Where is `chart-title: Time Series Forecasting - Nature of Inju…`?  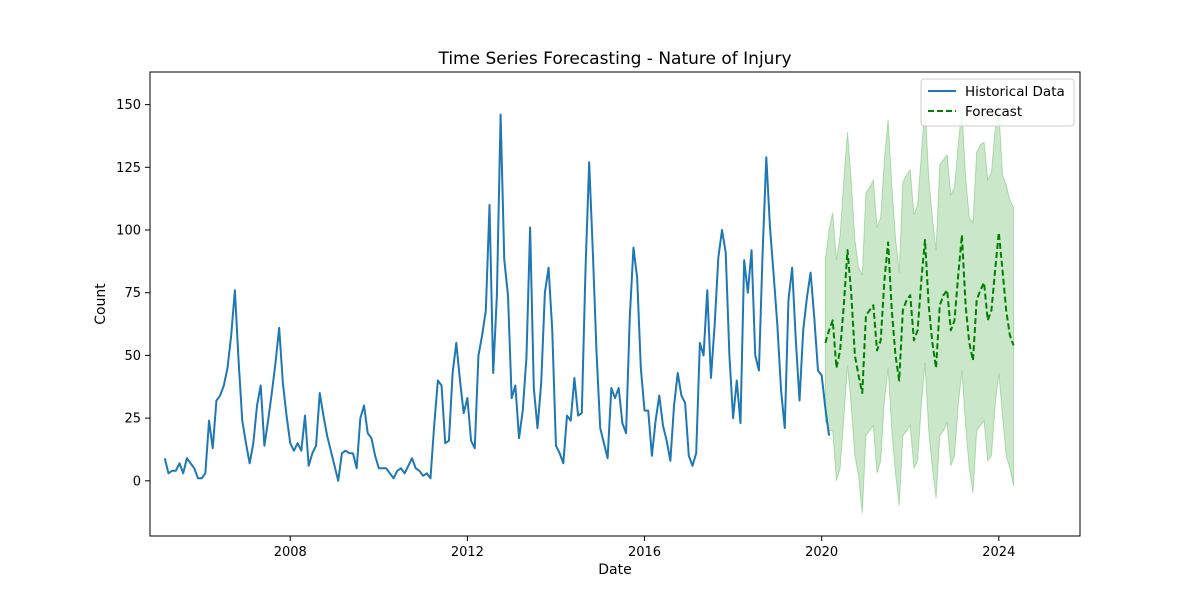 chart-title: Time Series Forecasting - Nature of Inju… is located at coordinates (614, 59).